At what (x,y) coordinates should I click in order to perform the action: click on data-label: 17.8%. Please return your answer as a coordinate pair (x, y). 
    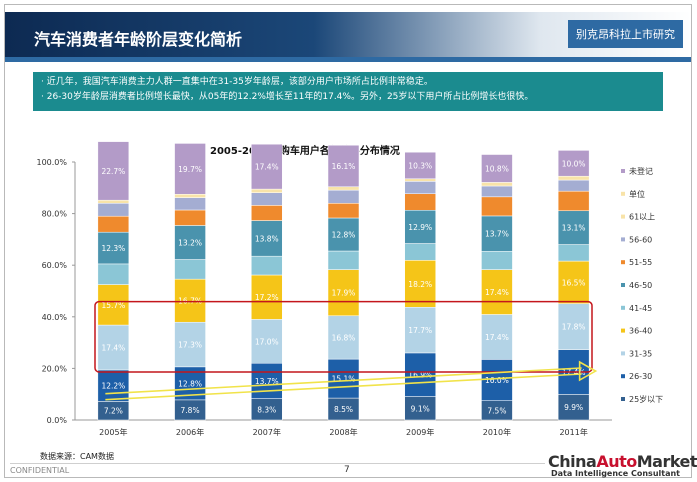
    Looking at the image, I should click on (574, 327).